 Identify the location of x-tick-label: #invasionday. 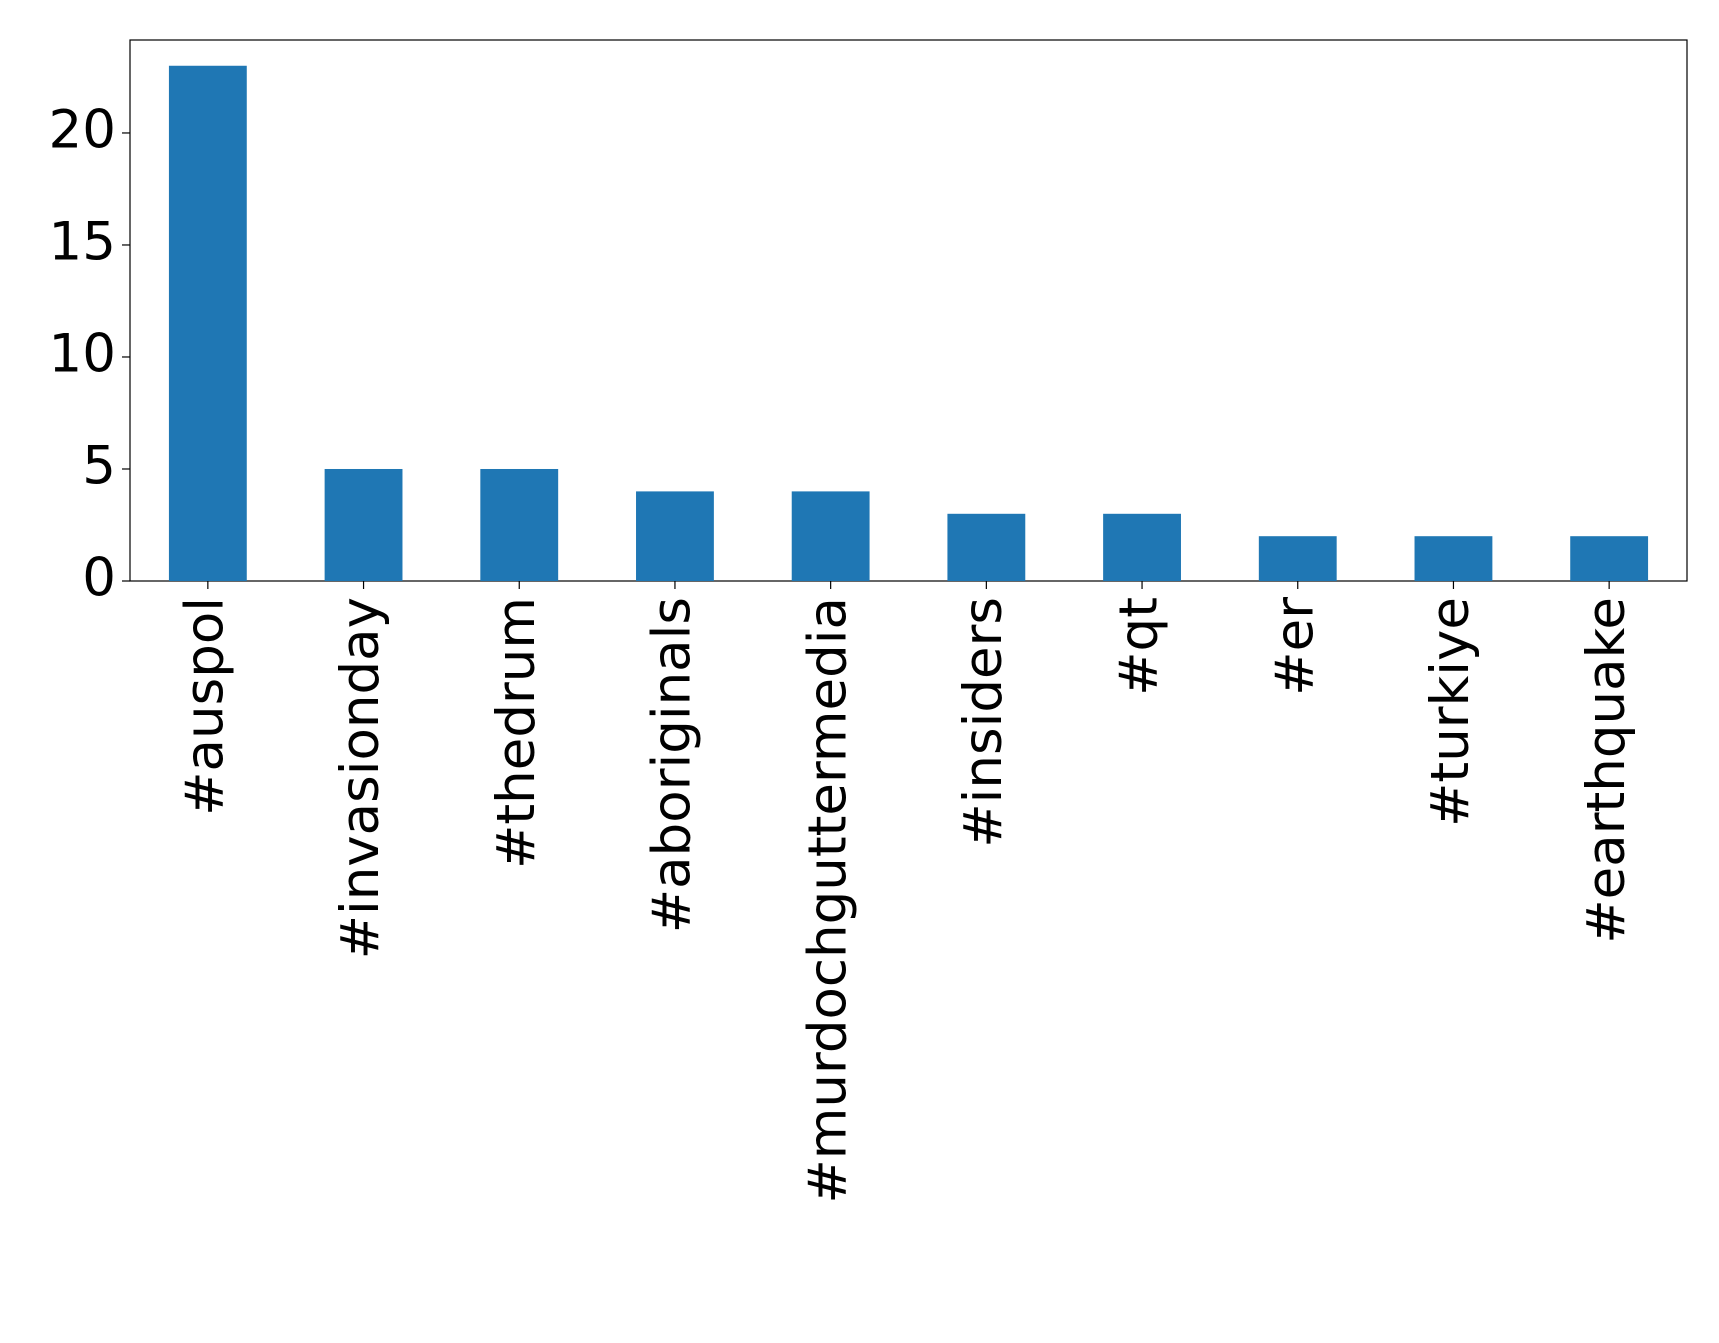
(360, 778).